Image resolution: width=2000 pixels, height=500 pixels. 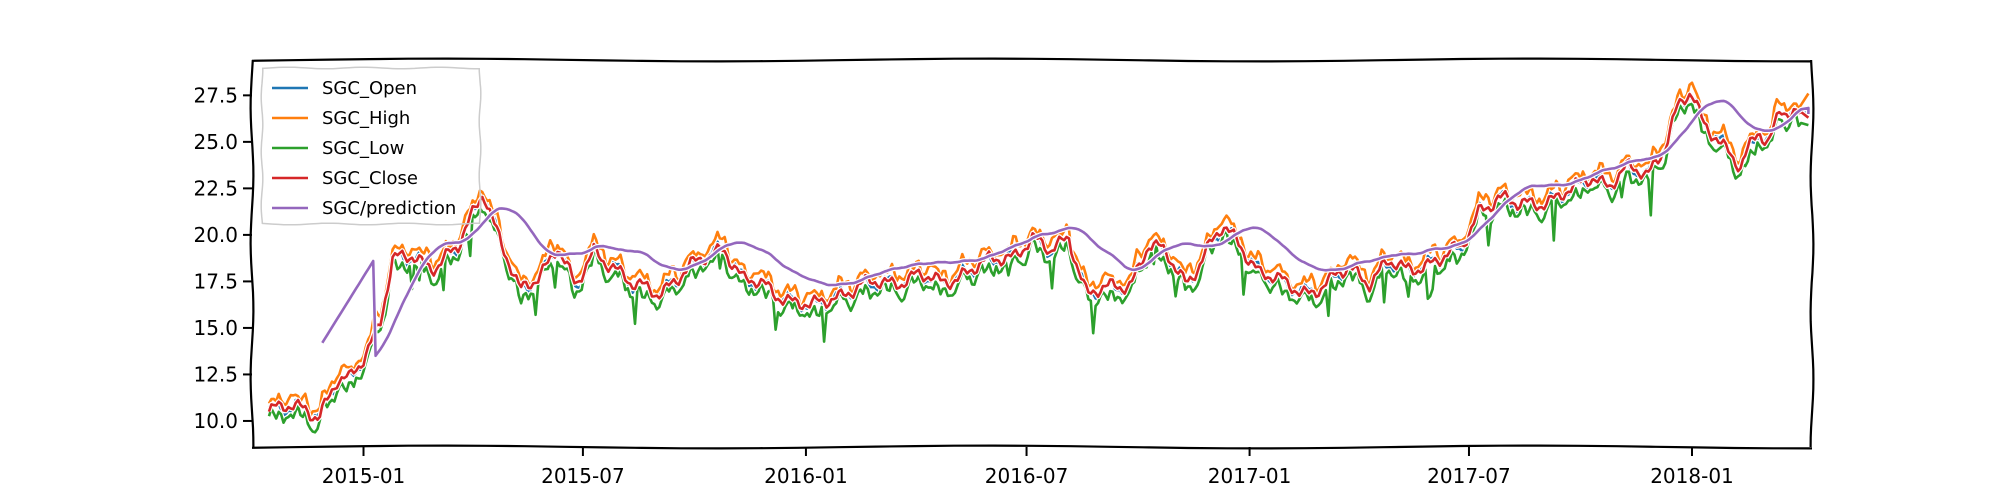 I want to click on y-tick-label: 10.0, so click(x=215, y=421).